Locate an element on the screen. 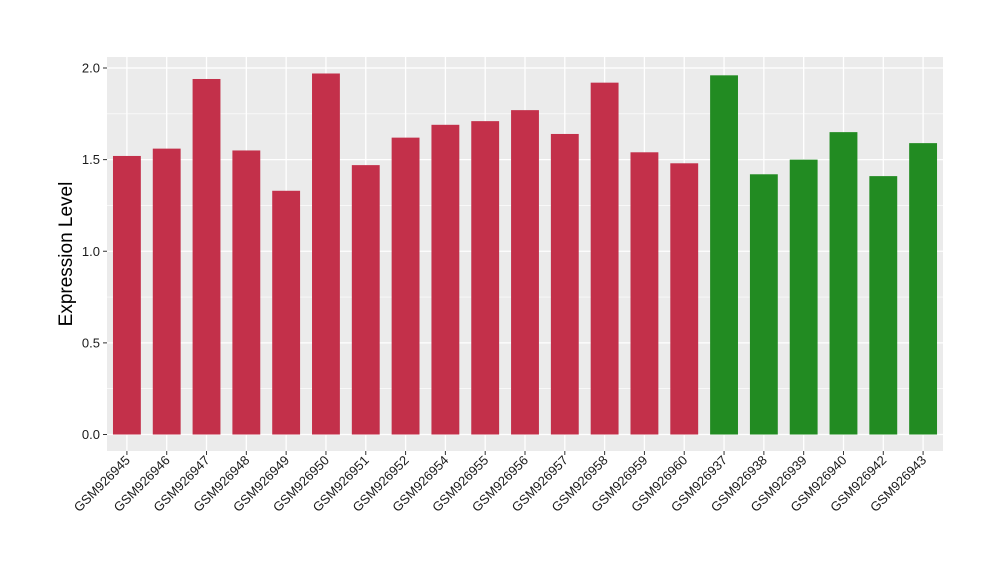 The width and height of the screenshot is (1000, 580). y-tick-label: 2.0 is located at coordinates (91, 67).